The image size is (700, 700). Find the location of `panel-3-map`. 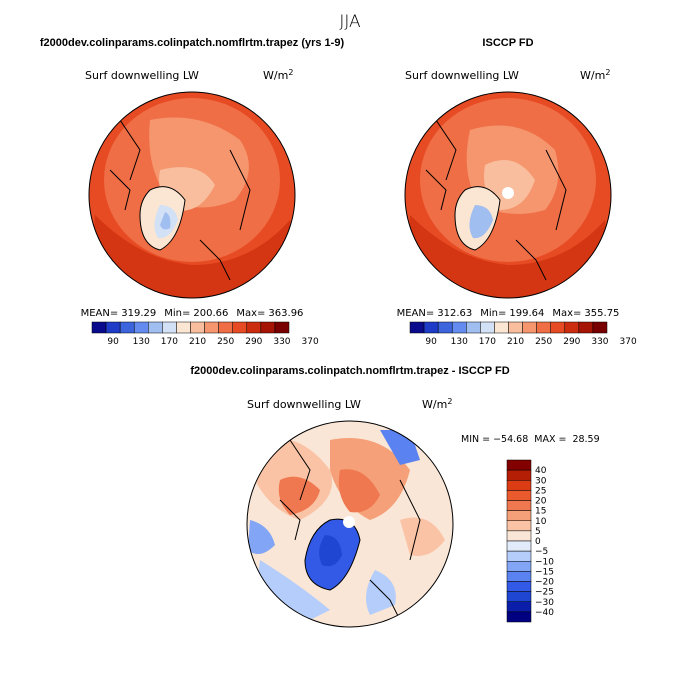

panel-3-map is located at coordinates (350, 524).